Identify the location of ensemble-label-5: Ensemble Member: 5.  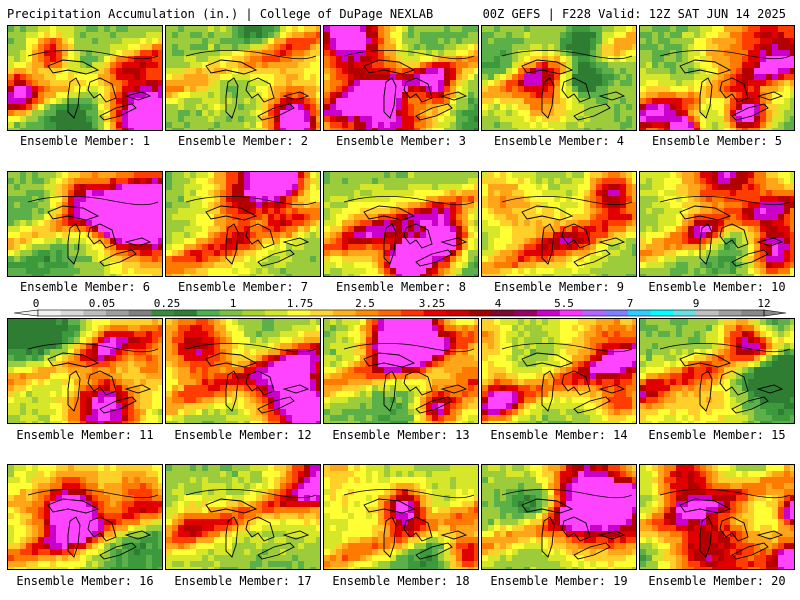
(717, 141).